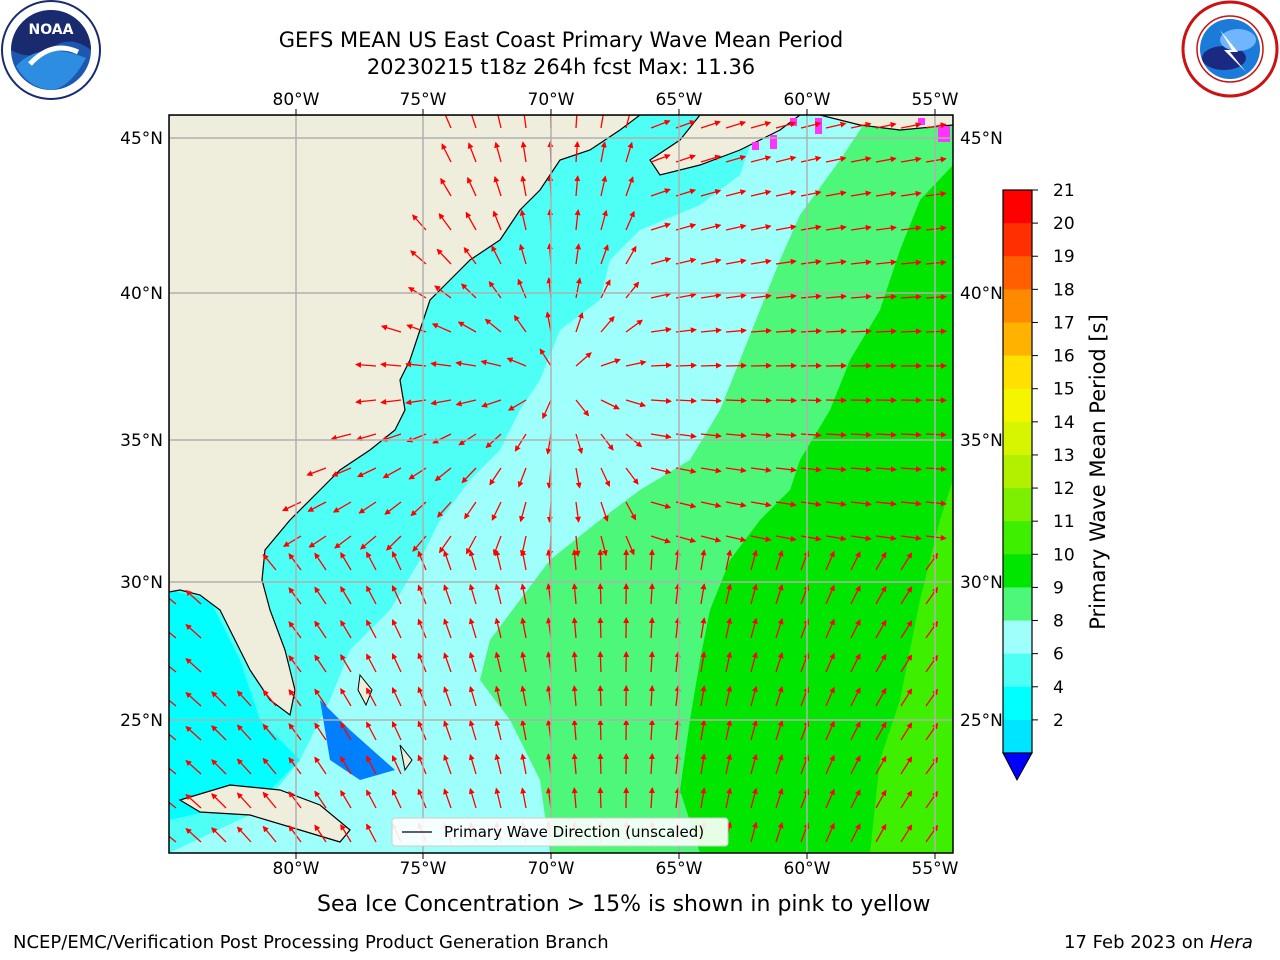 Image resolution: width=1280 pixels, height=960 pixels. Describe the element at coordinates (1064, 224) in the screenshot. I see `colorbar-tick-label: 20` at that location.